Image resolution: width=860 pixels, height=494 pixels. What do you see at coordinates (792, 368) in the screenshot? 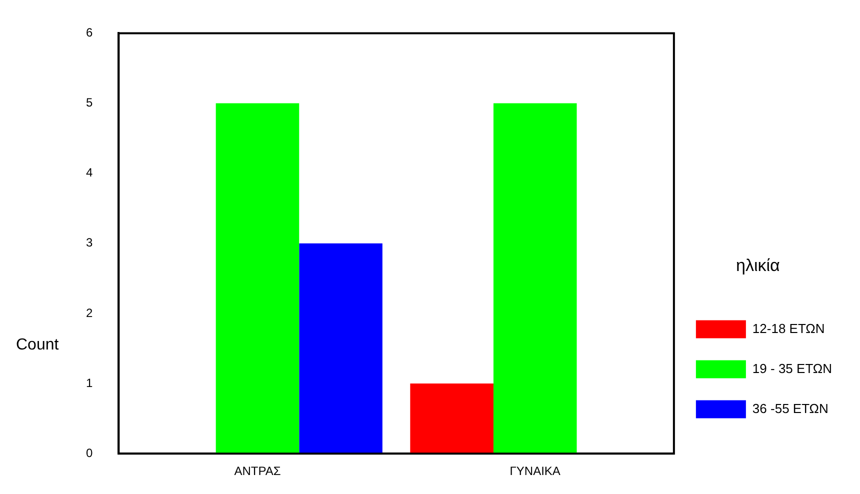
I see `legend-label: 19 - 35 ΕΤΩΝ` at bounding box center [792, 368].